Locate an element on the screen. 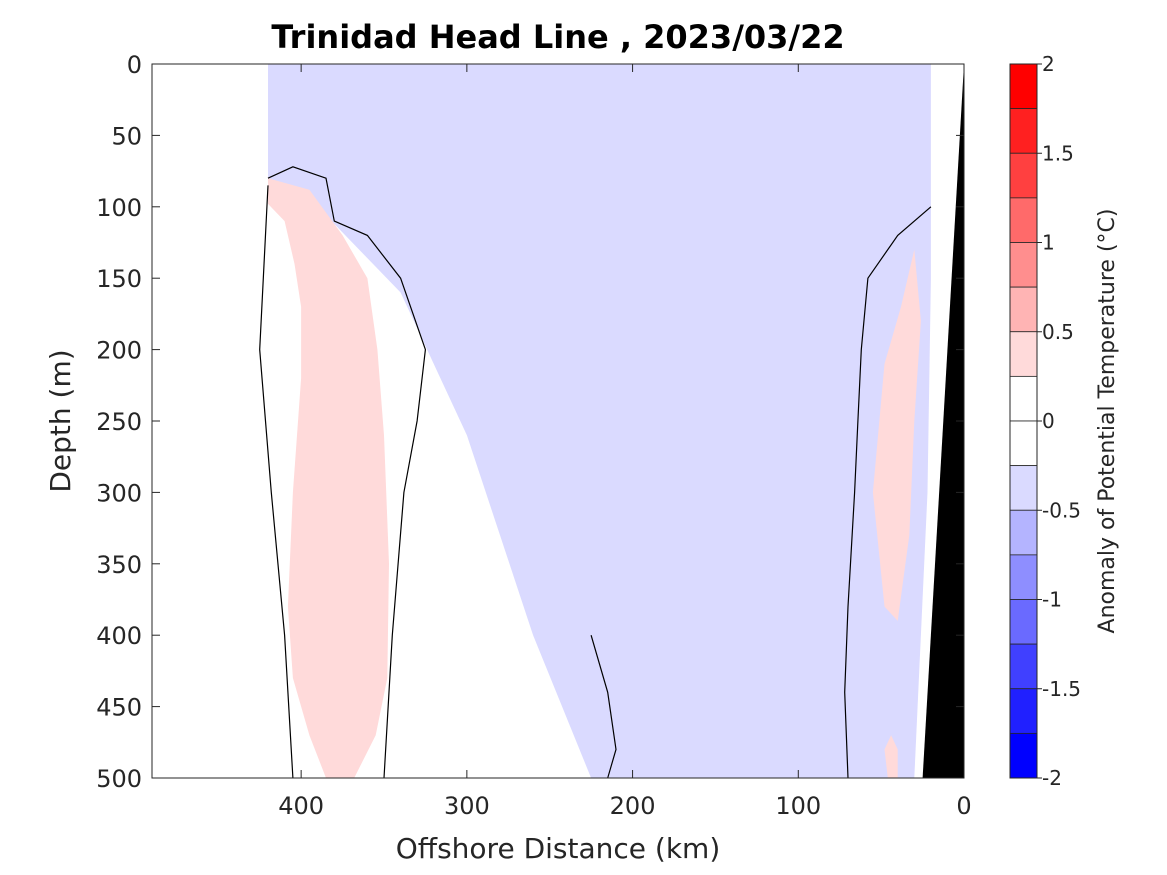 This screenshot has height=875, width=1167. y-tick-label: 350 is located at coordinates (119, 565).